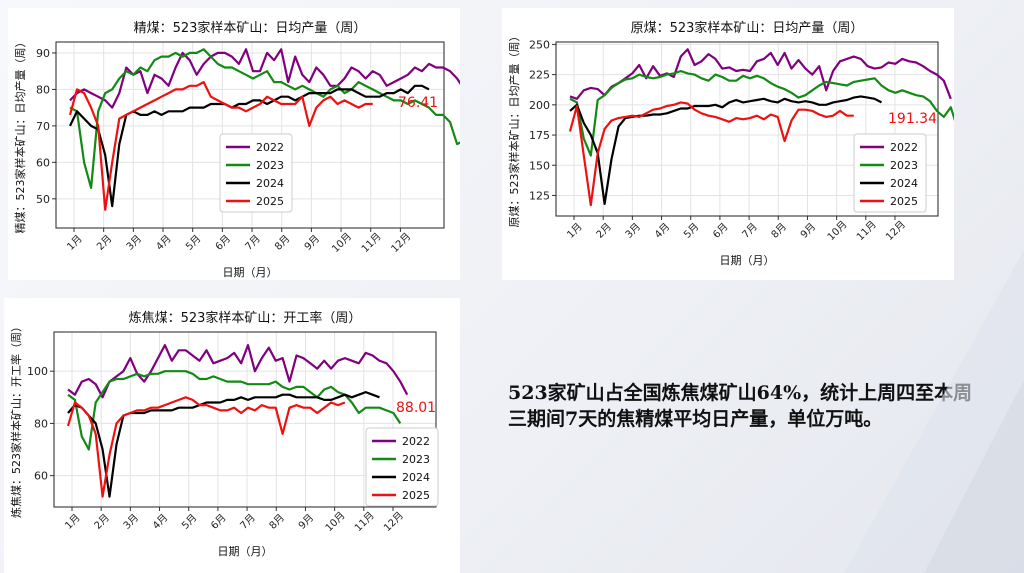 This screenshot has height=573, width=1024. I want to click on y-tick-label: 50, so click(43, 199).